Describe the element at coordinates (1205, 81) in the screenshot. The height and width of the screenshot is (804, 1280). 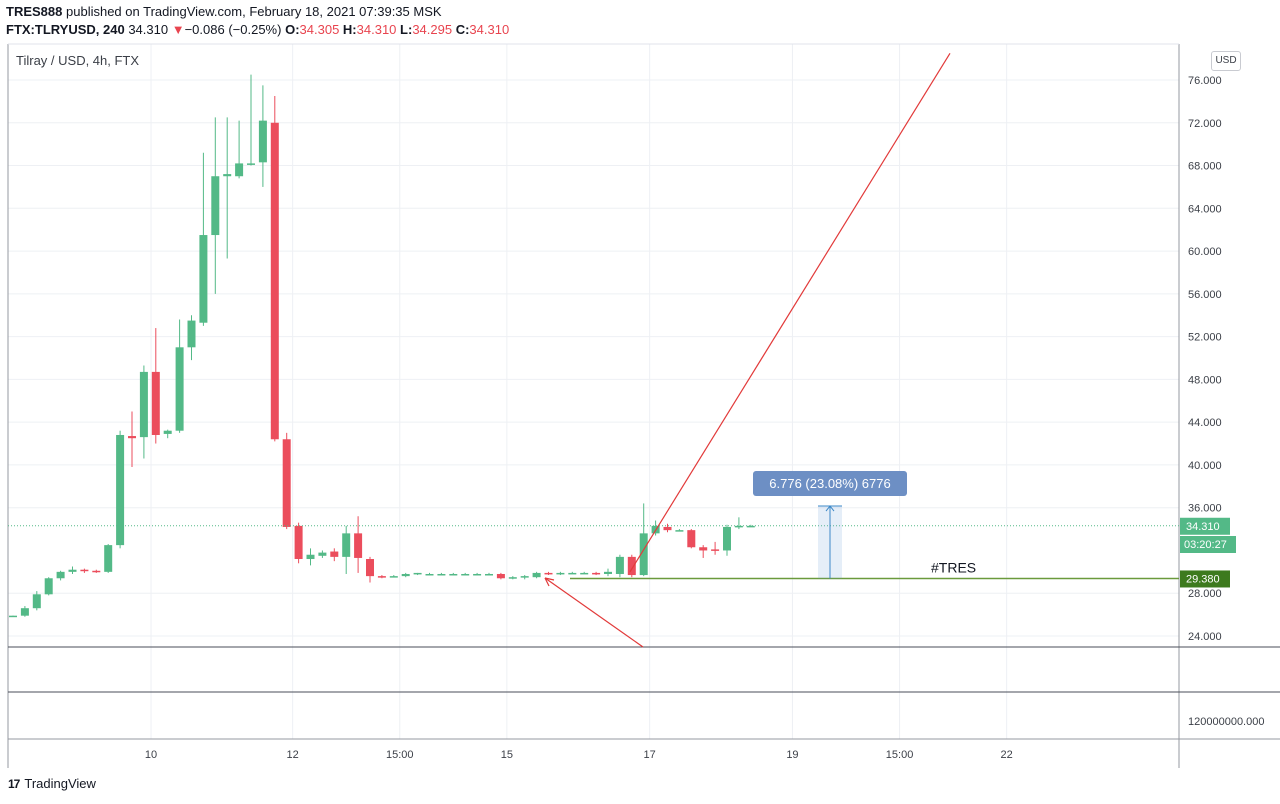
I see `price-tick-label: 76.000` at that location.